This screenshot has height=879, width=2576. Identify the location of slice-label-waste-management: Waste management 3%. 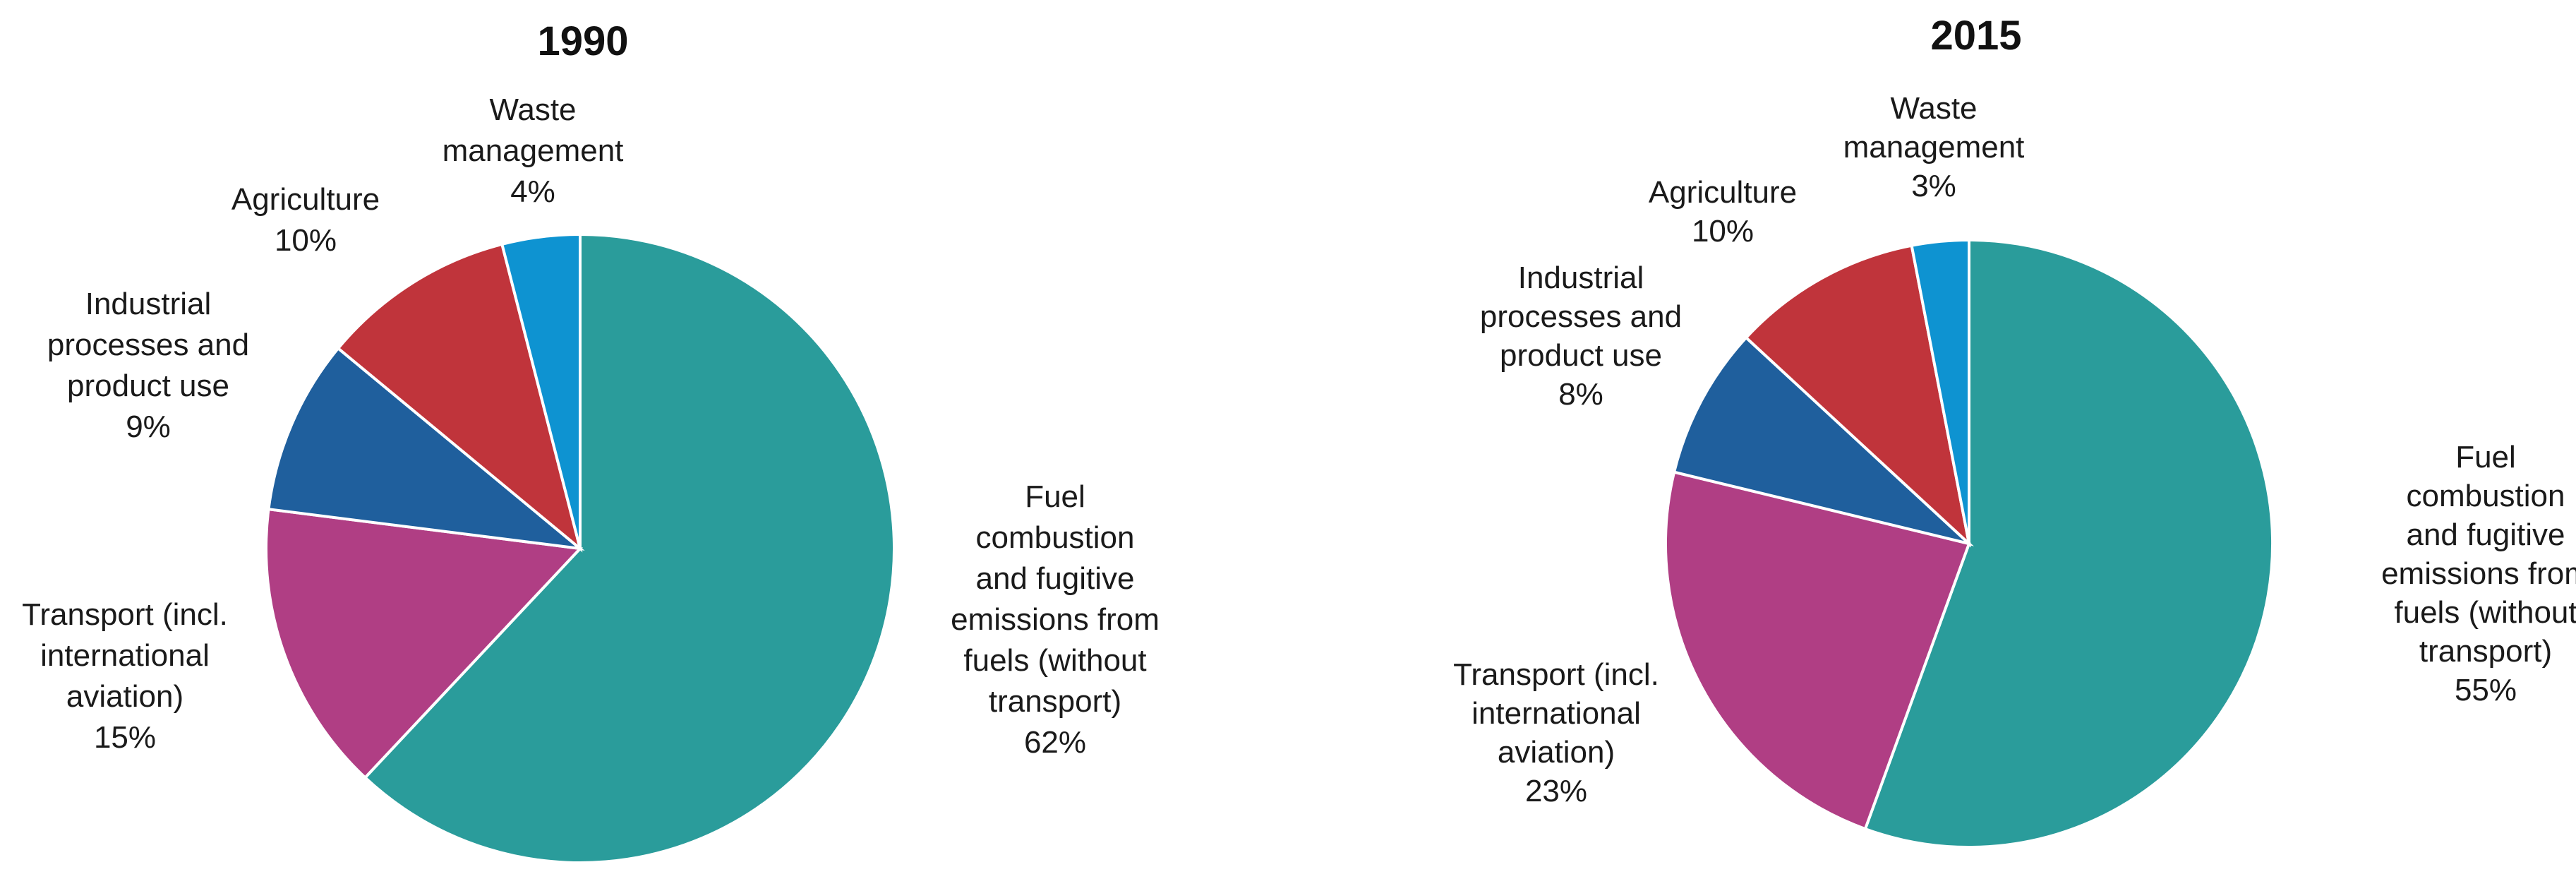
(1934, 147).